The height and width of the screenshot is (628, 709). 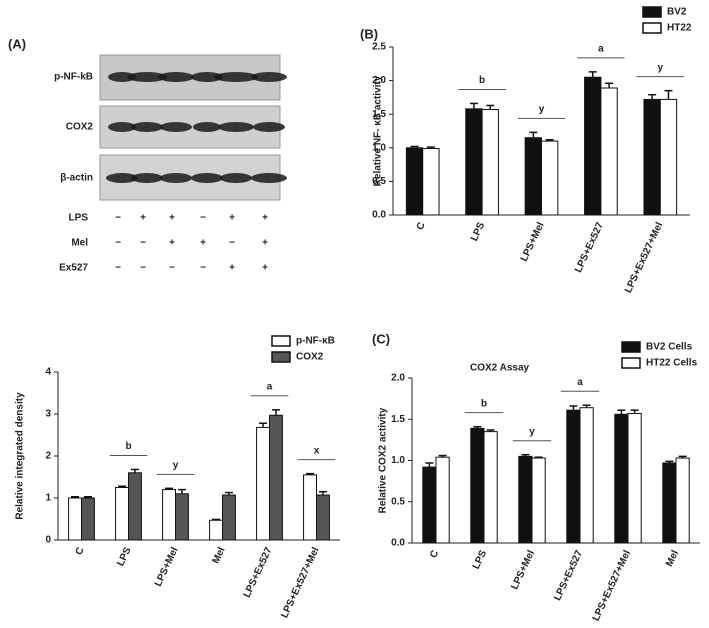 I want to click on panel-label: (A), so click(x=17, y=43).